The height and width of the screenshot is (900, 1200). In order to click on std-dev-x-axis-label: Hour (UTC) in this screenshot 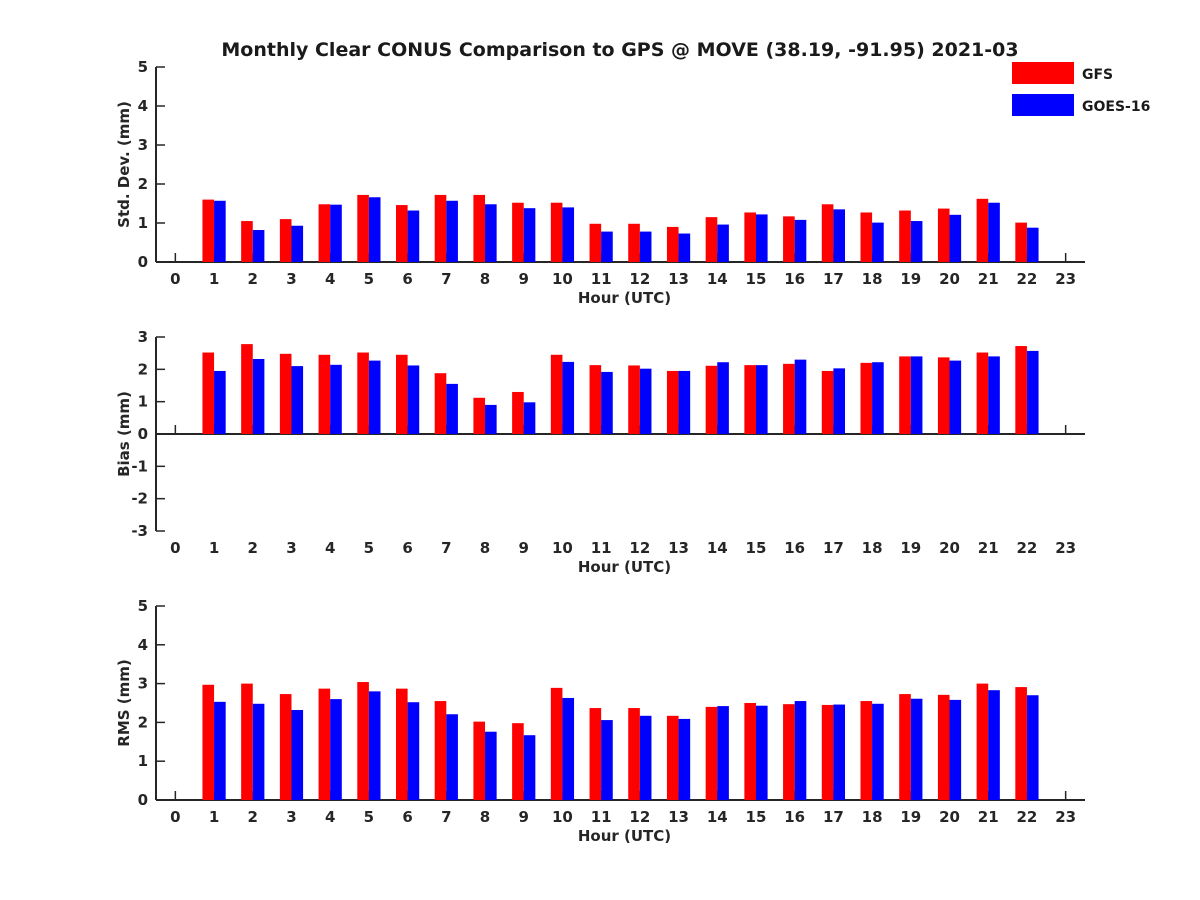, I will do `click(624, 298)`.